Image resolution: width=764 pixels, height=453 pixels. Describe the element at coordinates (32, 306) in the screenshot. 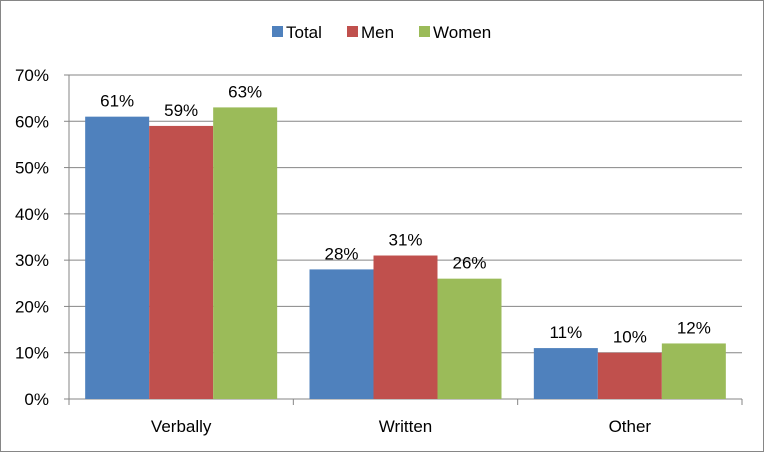

I see `y-tick-label: 20%` at that location.